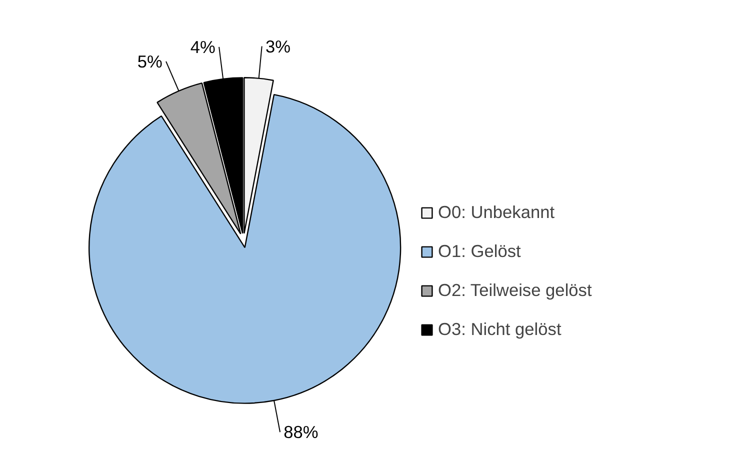  I want to click on legend-label: O2: Teilweise gelöst, so click(515, 290).